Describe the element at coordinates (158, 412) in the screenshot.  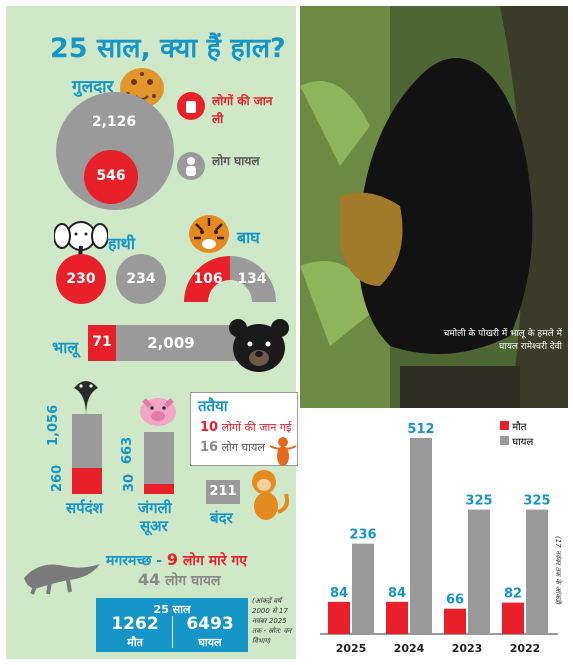
I see `boar-icon` at that location.